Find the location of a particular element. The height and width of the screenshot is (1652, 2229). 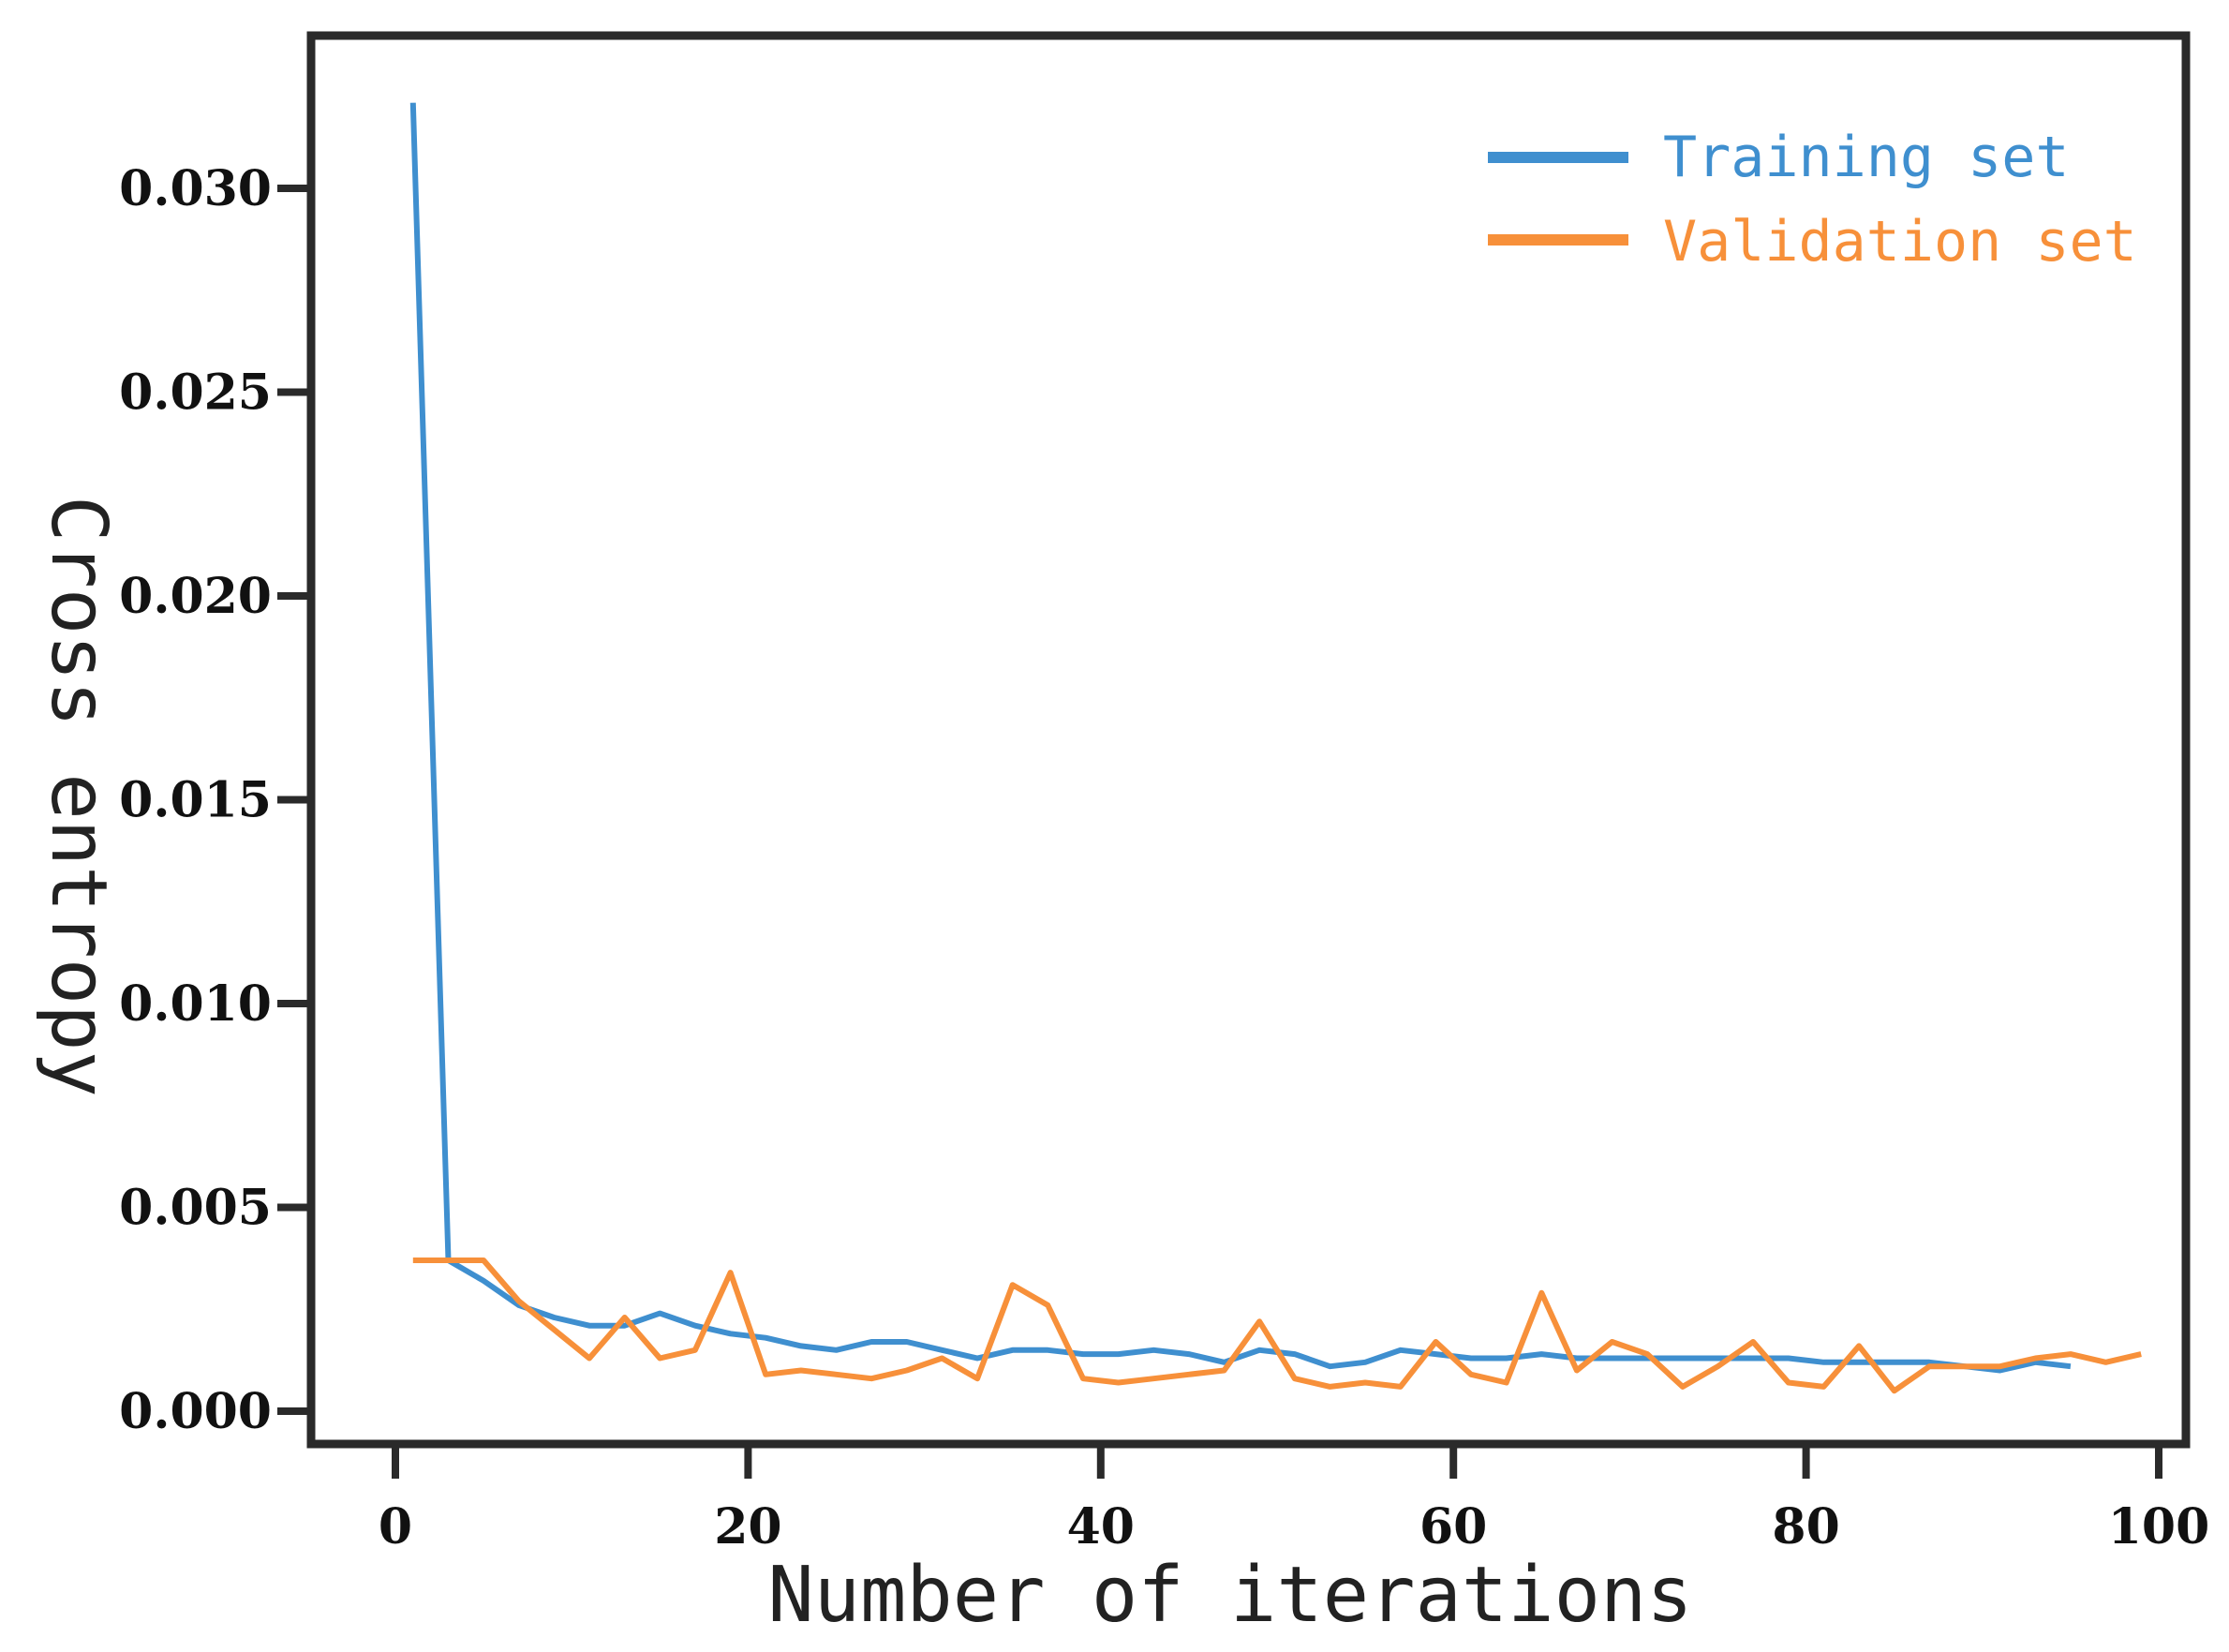

legend: Training set Validation set is located at coordinates (1812, 200).